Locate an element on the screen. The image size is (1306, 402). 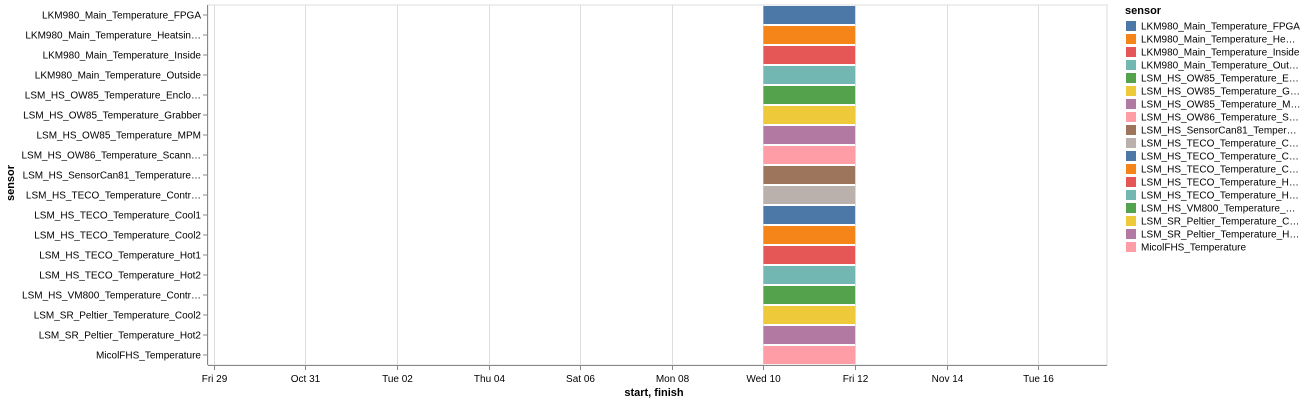
x-tick-label: Mon 08 is located at coordinates (673, 379).